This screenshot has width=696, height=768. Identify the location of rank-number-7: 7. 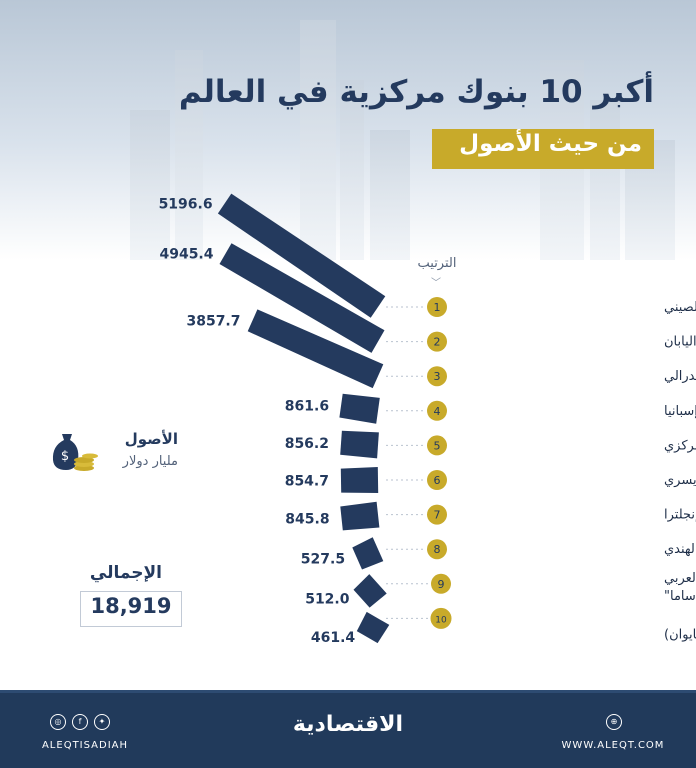
(437, 515).